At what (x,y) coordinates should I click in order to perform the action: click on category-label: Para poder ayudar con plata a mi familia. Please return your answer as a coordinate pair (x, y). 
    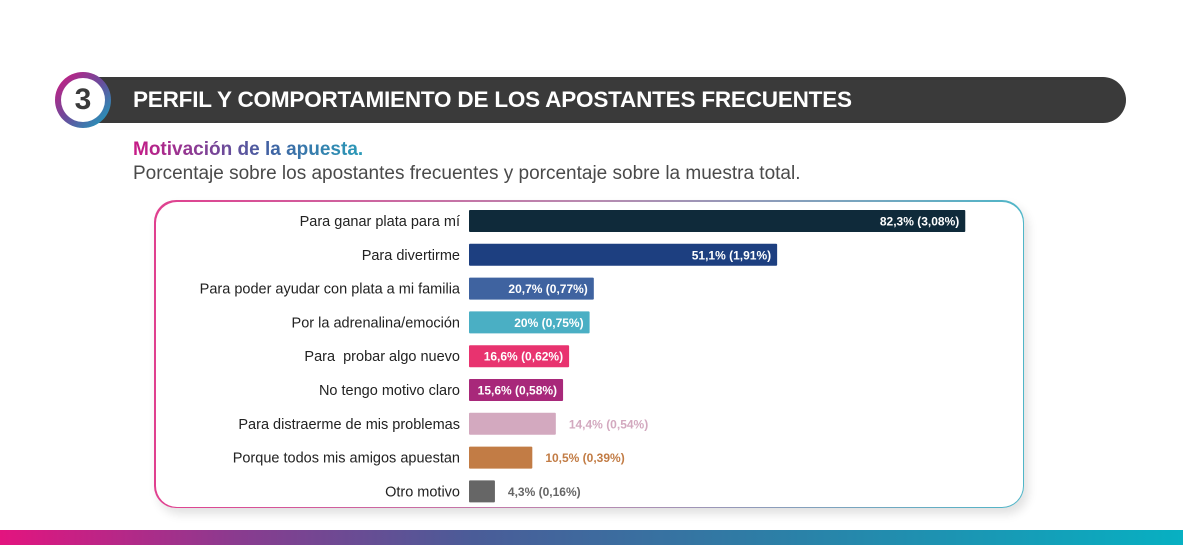
    Looking at the image, I should click on (330, 290).